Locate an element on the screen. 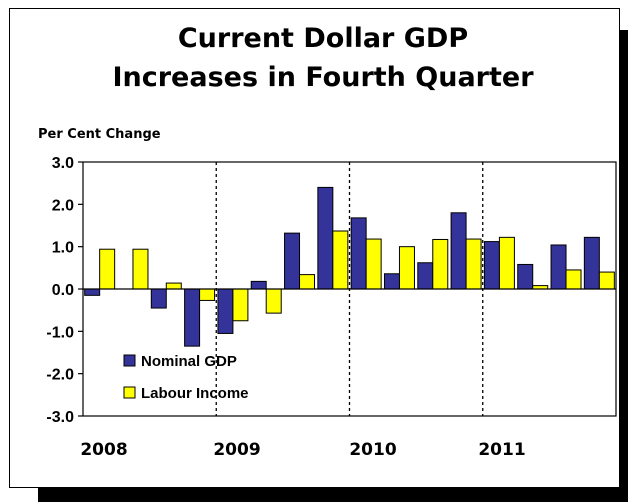 The height and width of the screenshot is (502, 628). x-tick-label-2008: 2008 is located at coordinates (103, 450).